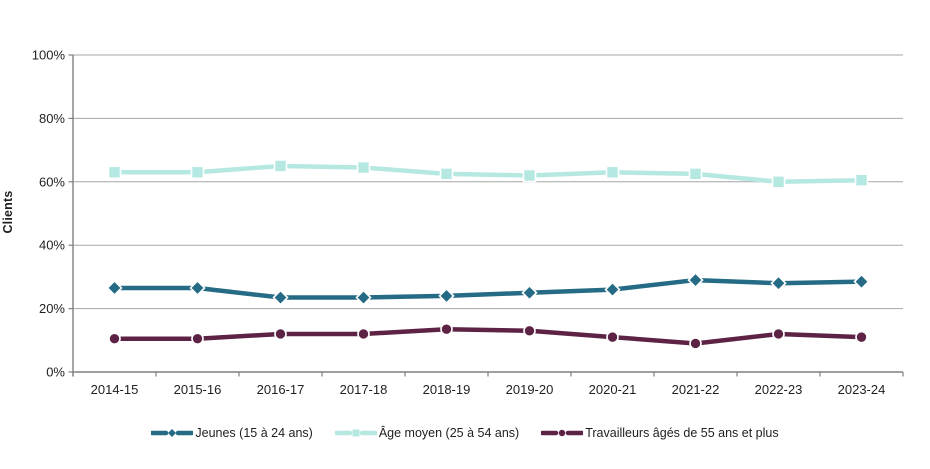  I want to click on y-tick-label: 100%, so click(49, 55).